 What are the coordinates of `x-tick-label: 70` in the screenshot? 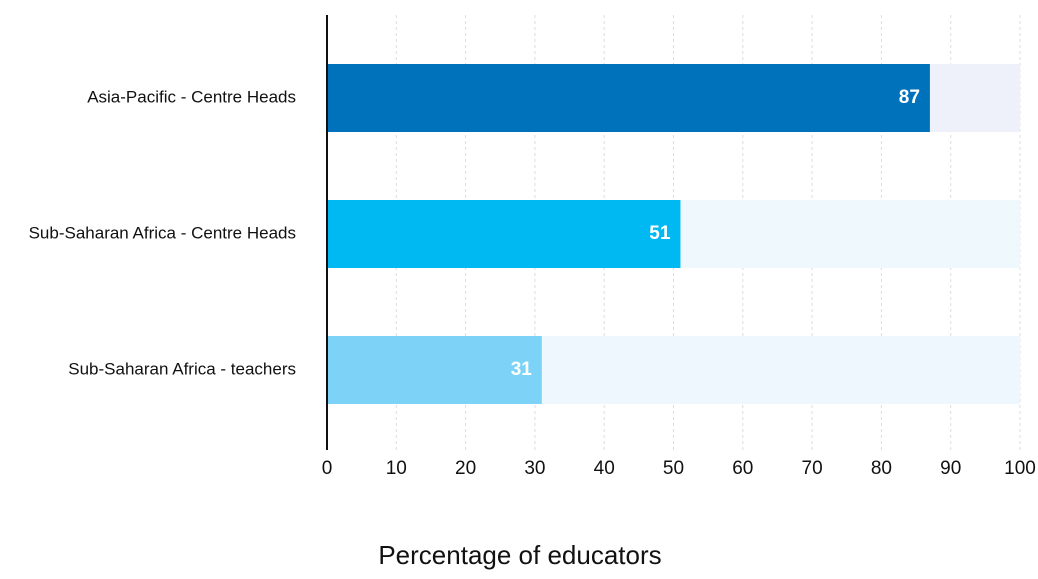 It's located at (812, 468).